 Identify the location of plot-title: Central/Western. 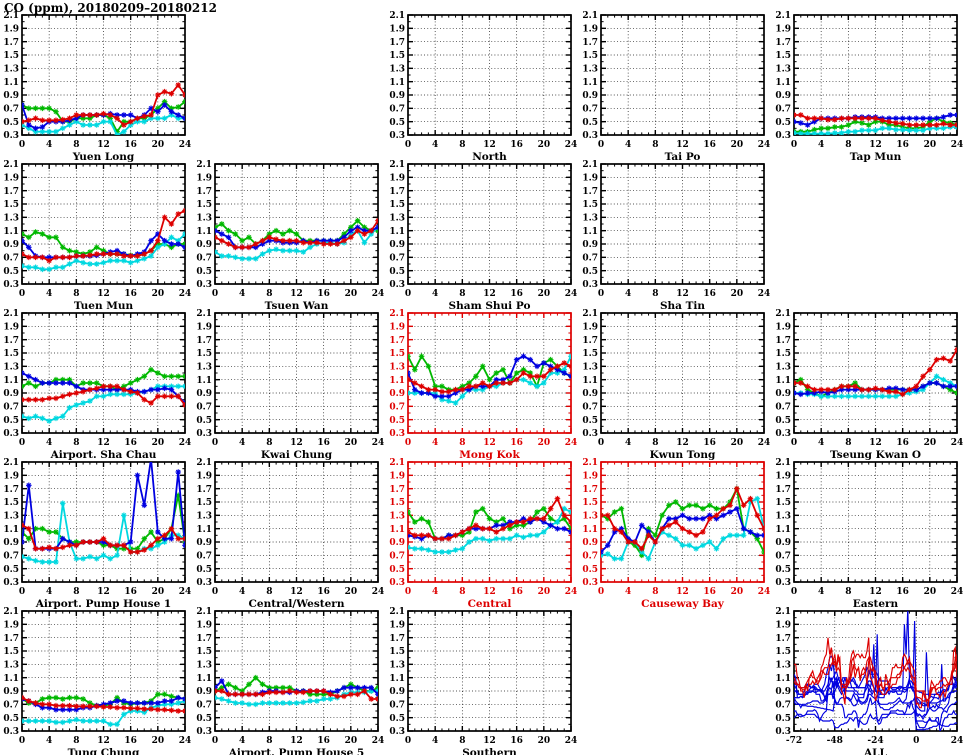
(297, 604).